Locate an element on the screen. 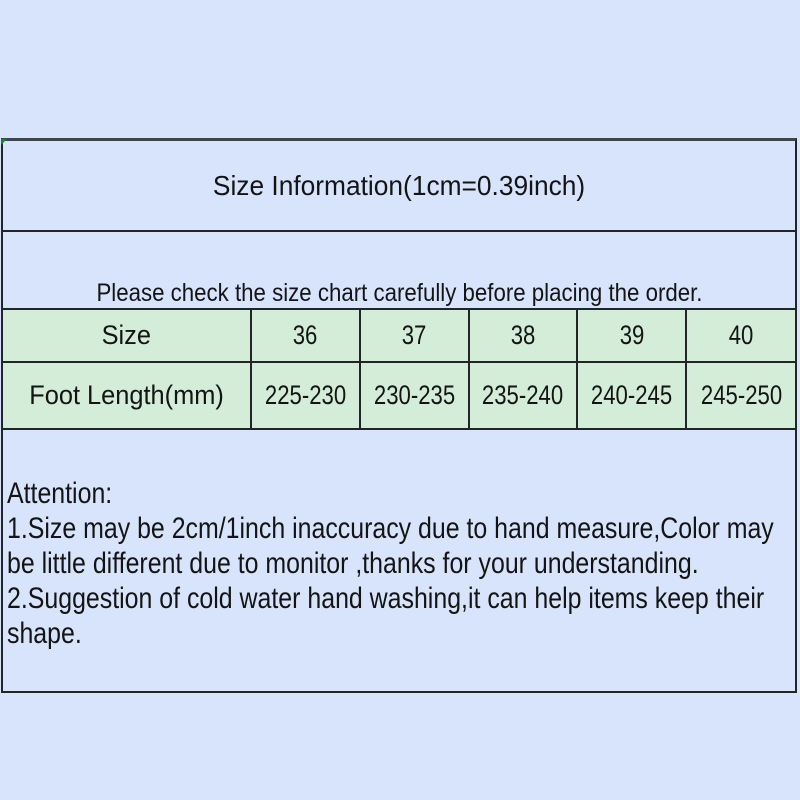 The width and height of the screenshot is (800, 800). foot-length-label: Foot Length(mm) is located at coordinates (126, 395).